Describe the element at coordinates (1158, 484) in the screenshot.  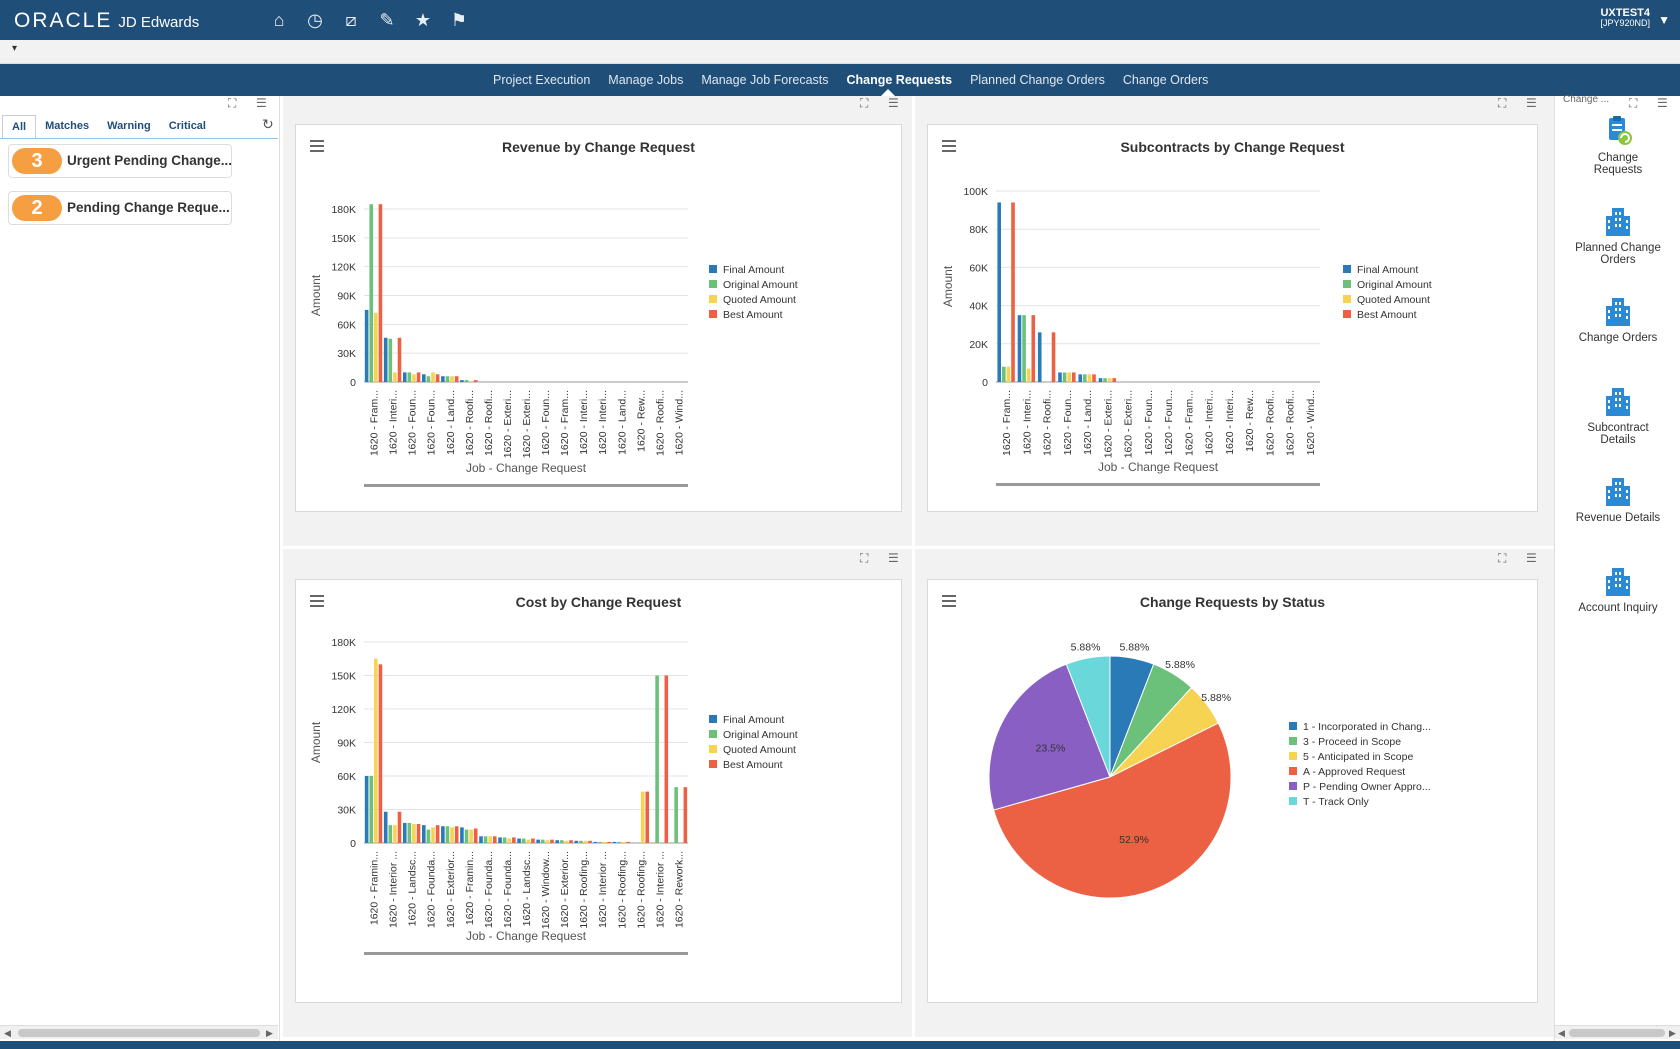
I see `scroll-indicator` at that location.